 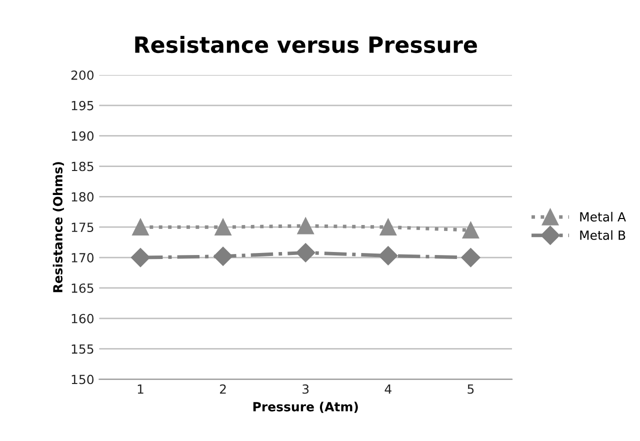 What do you see at coordinates (141, 389) in the screenshot?
I see `x-tick-label: 1` at bounding box center [141, 389].